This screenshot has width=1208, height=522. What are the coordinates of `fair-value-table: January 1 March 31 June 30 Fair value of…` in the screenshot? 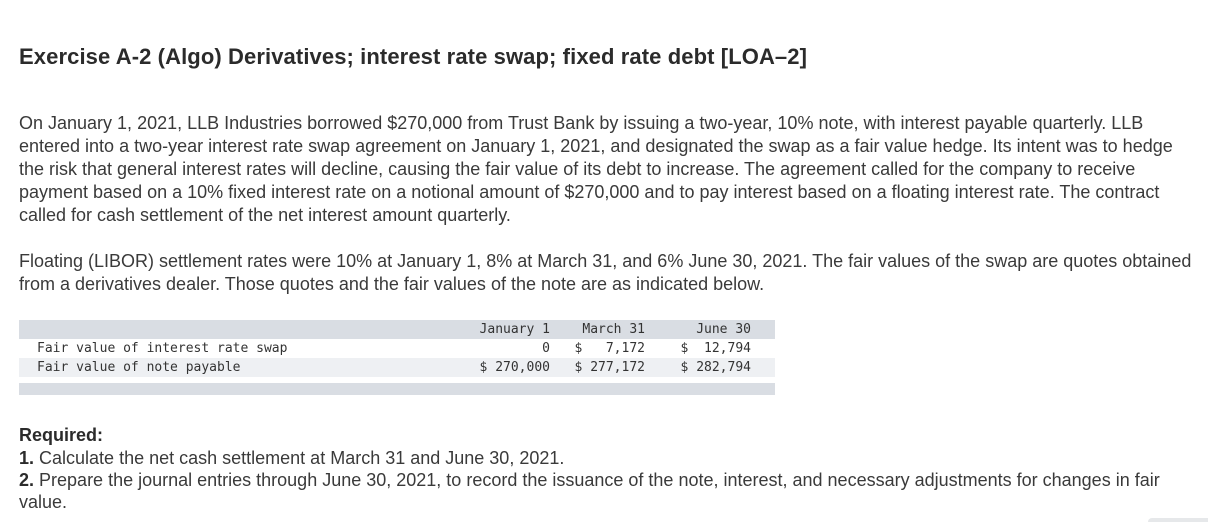 It's located at (397, 357).